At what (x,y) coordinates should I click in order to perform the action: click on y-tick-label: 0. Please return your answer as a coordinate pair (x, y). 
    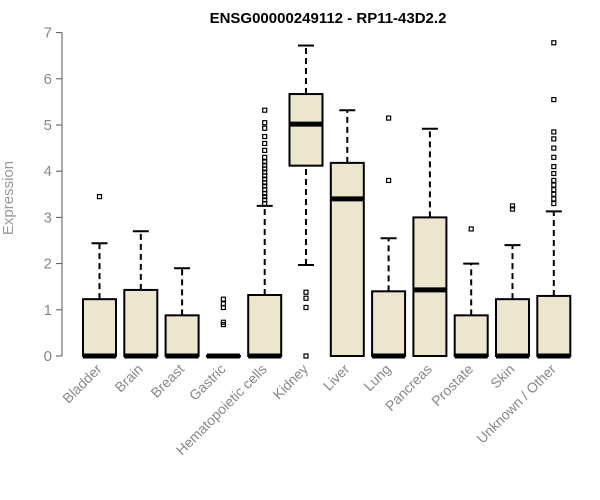
    Looking at the image, I should click on (48, 356).